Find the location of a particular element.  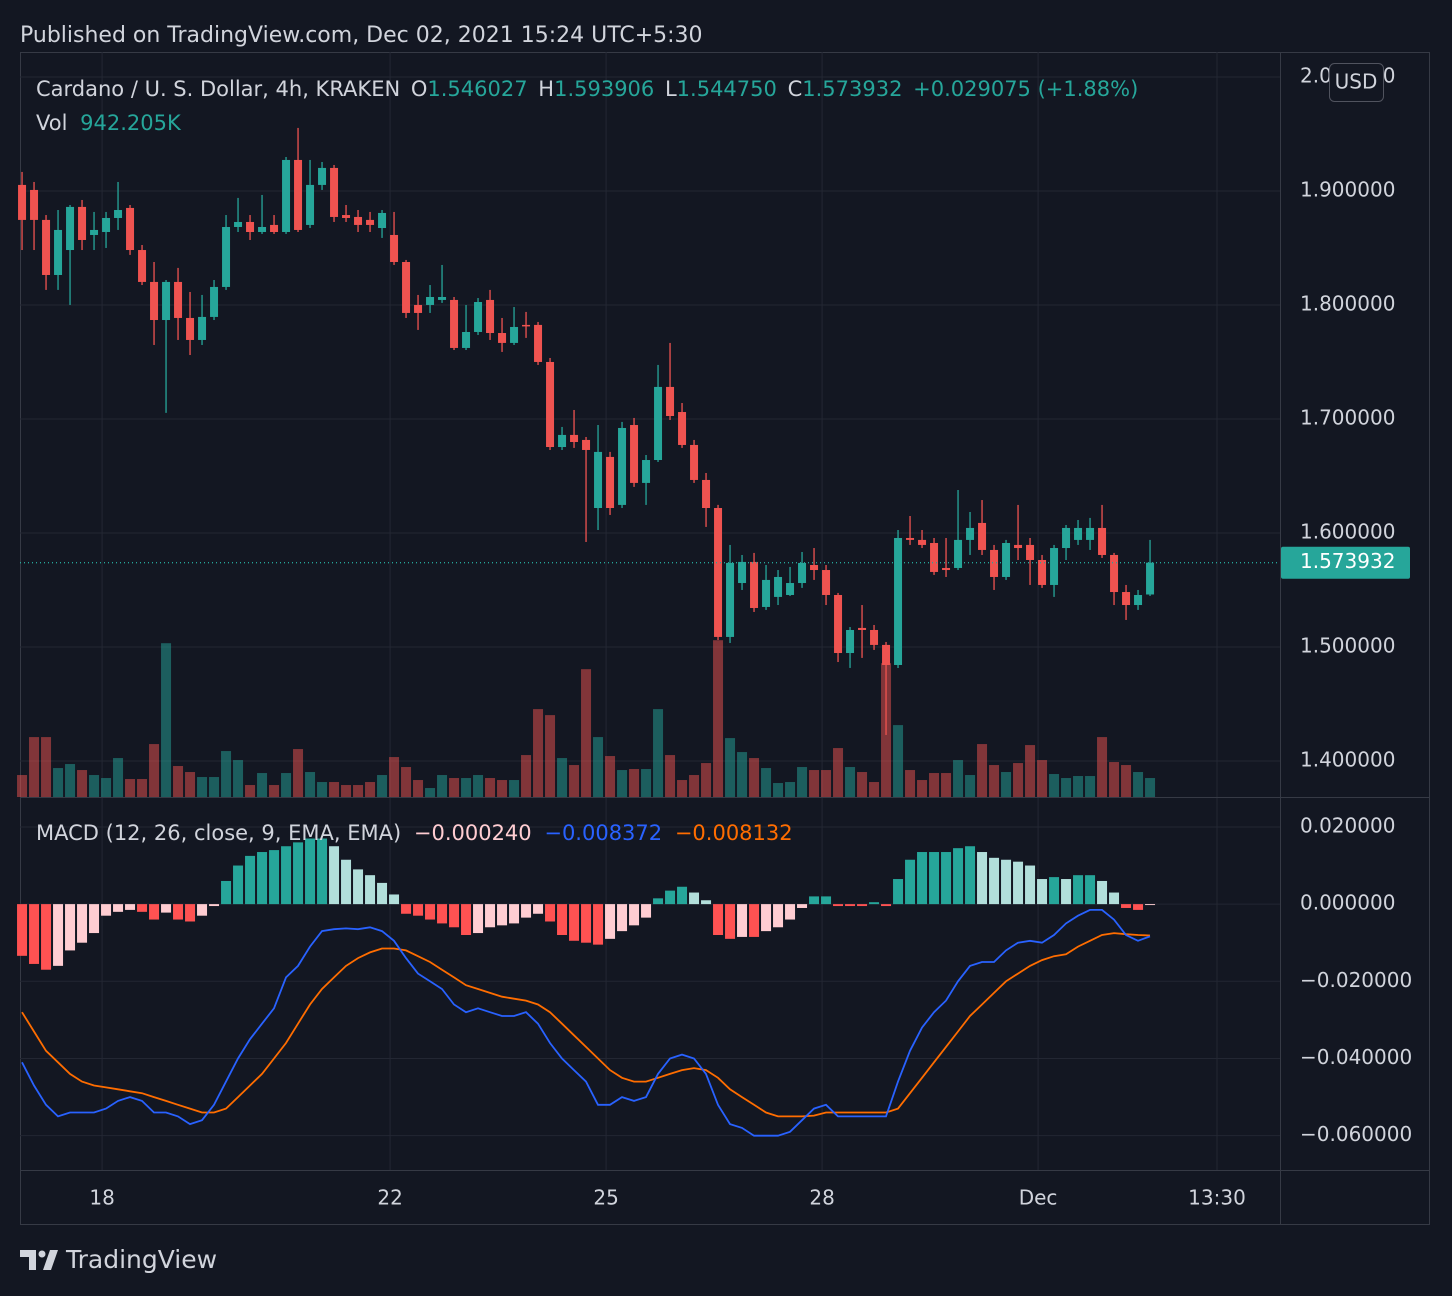

y2-tick-label: 0.020000 is located at coordinates (1347, 825).